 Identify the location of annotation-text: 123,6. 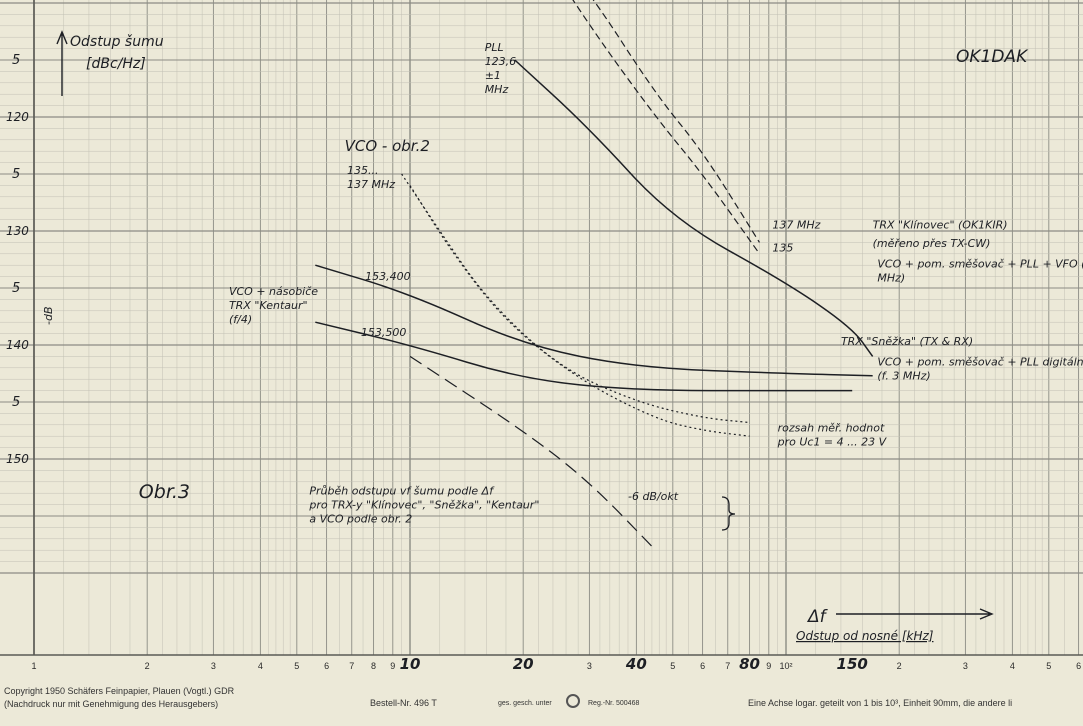
(501, 61).